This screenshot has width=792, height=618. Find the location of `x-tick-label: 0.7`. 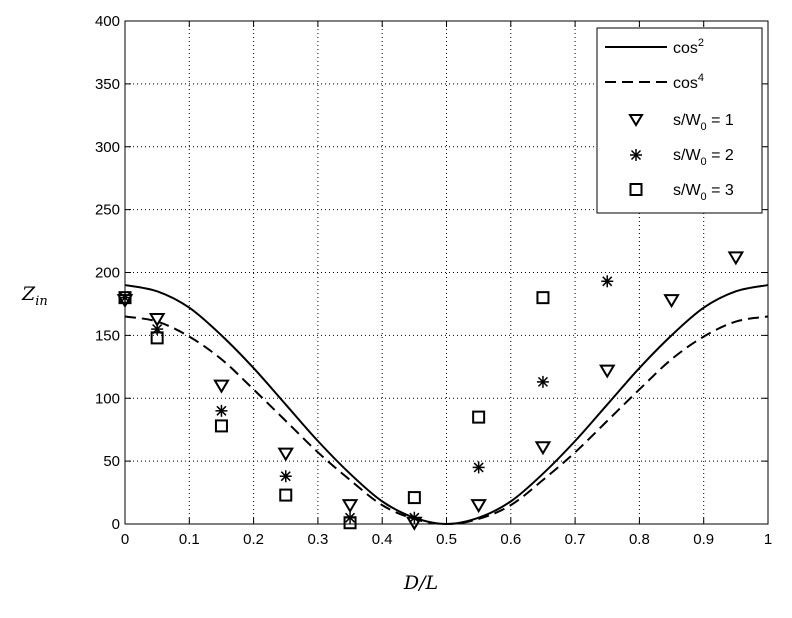

x-tick-label: 0.7 is located at coordinates (575, 539).